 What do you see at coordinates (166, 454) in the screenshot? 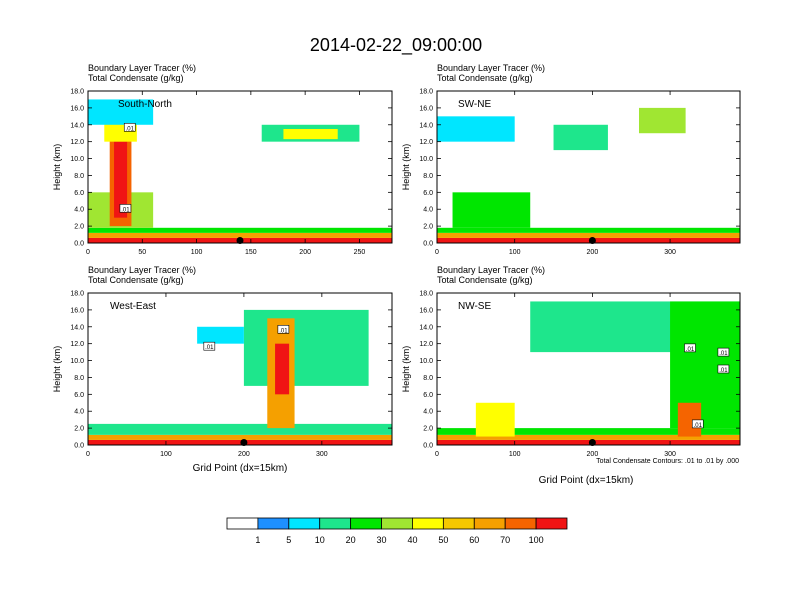
I see `west-east-xtick-label: 100` at bounding box center [166, 454].